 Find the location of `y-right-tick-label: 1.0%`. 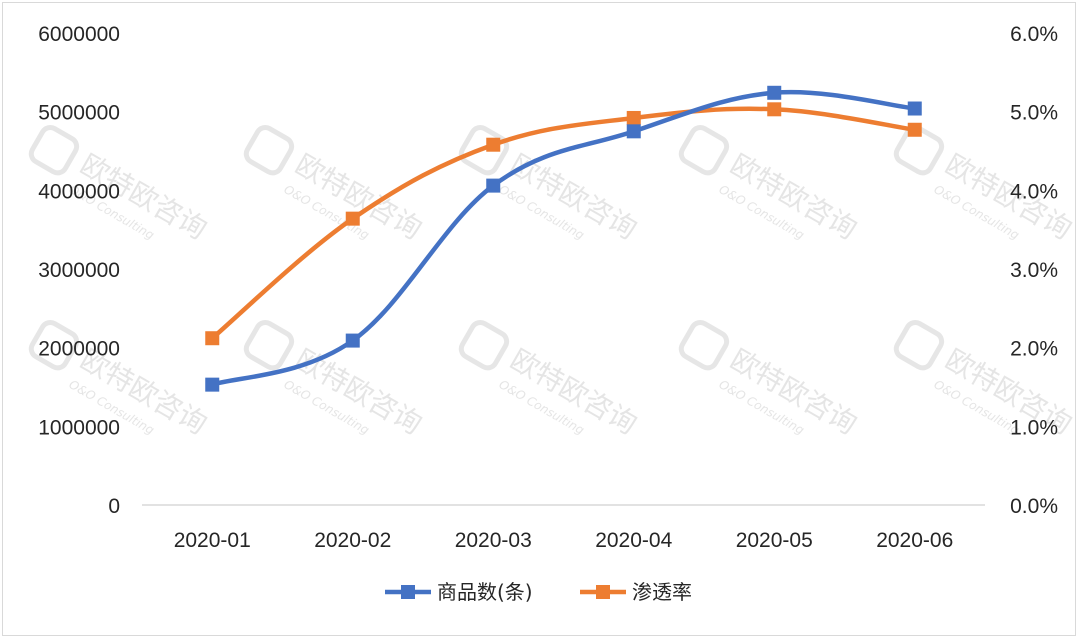

y-right-tick-label: 1.0% is located at coordinates (1034, 427).